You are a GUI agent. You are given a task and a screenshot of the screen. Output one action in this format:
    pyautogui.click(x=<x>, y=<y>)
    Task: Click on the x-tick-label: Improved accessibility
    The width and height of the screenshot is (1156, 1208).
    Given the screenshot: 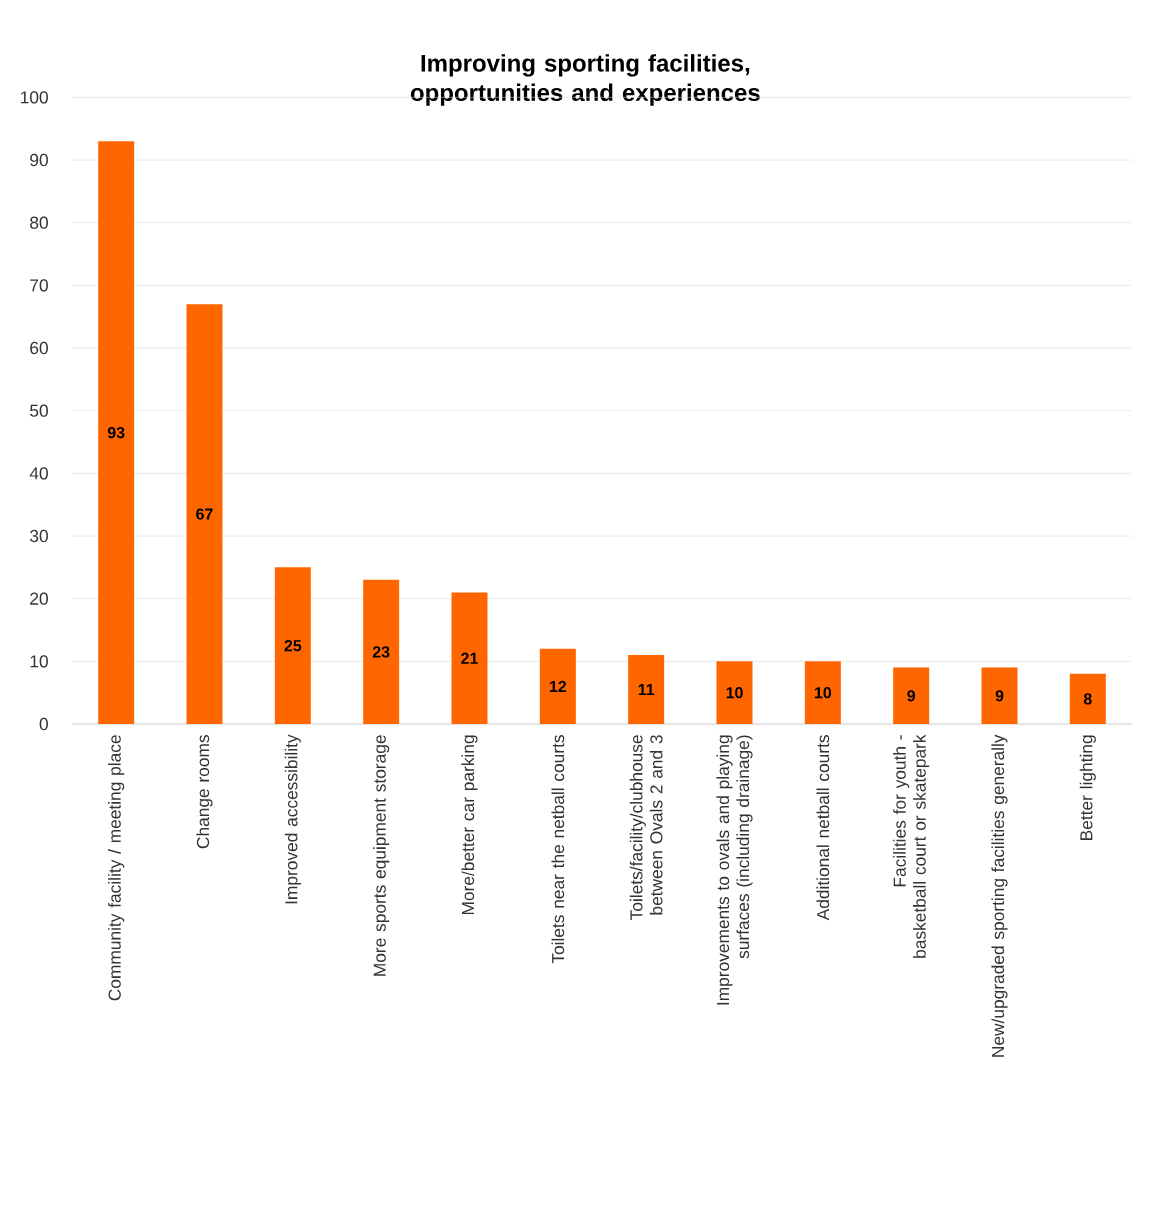 What is the action you would take?
    pyautogui.click(x=292, y=819)
    